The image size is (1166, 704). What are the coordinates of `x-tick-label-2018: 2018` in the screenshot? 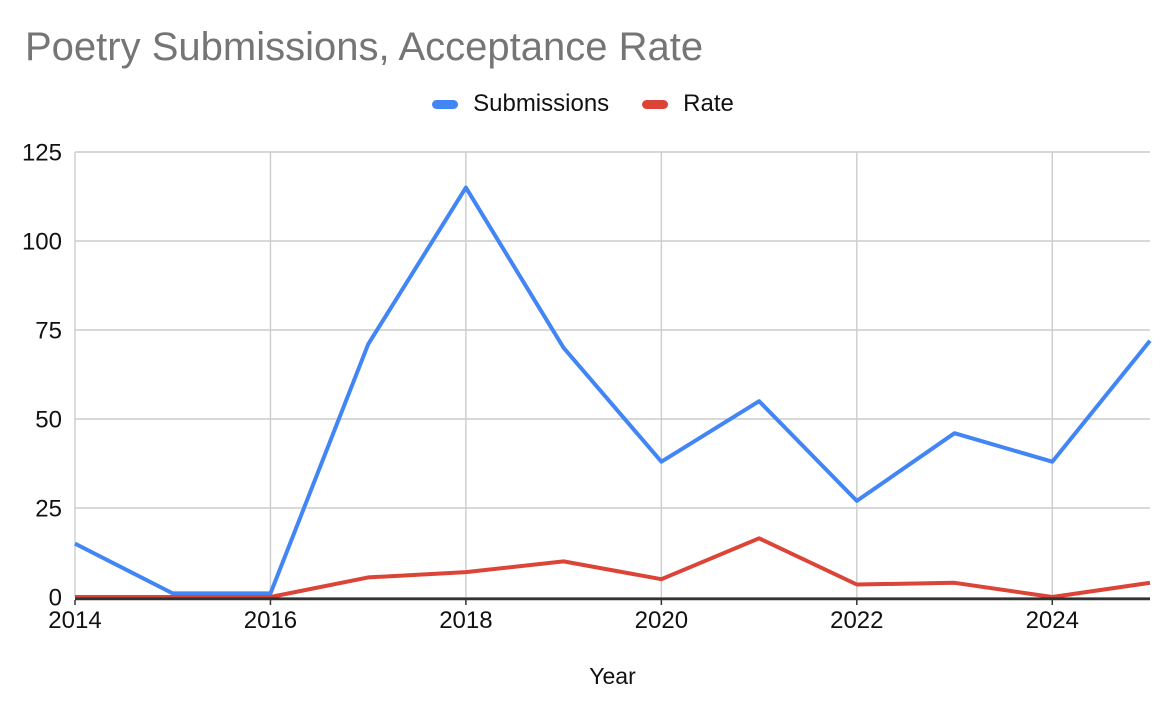 It's located at (465, 620).